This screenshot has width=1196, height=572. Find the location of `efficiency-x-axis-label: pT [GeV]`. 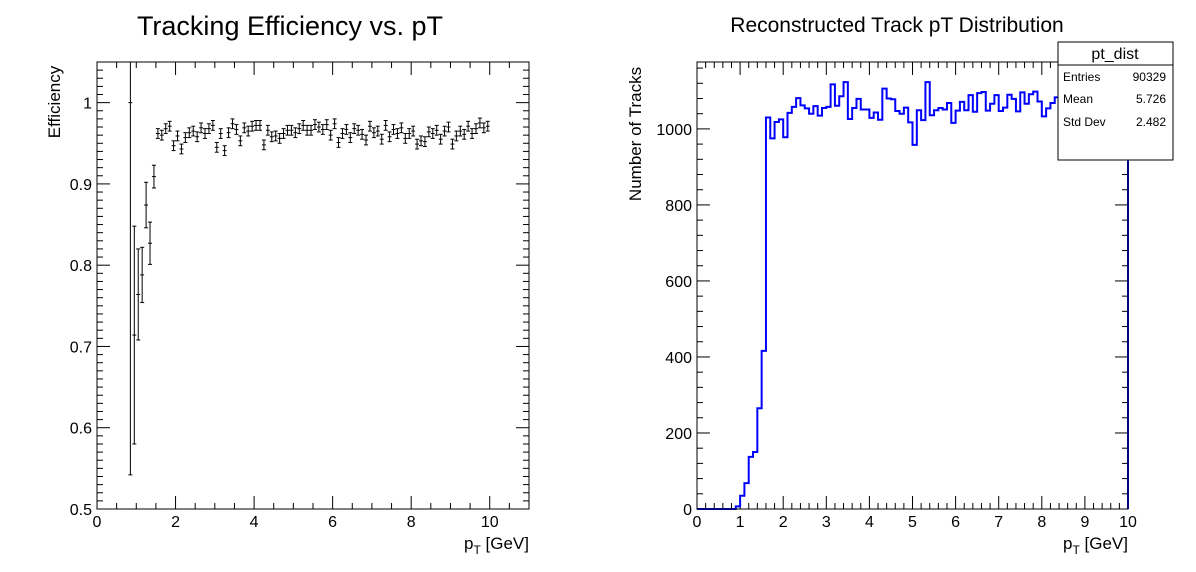

efficiency-x-axis-label: pT [GeV] is located at coordinates (496, 545).